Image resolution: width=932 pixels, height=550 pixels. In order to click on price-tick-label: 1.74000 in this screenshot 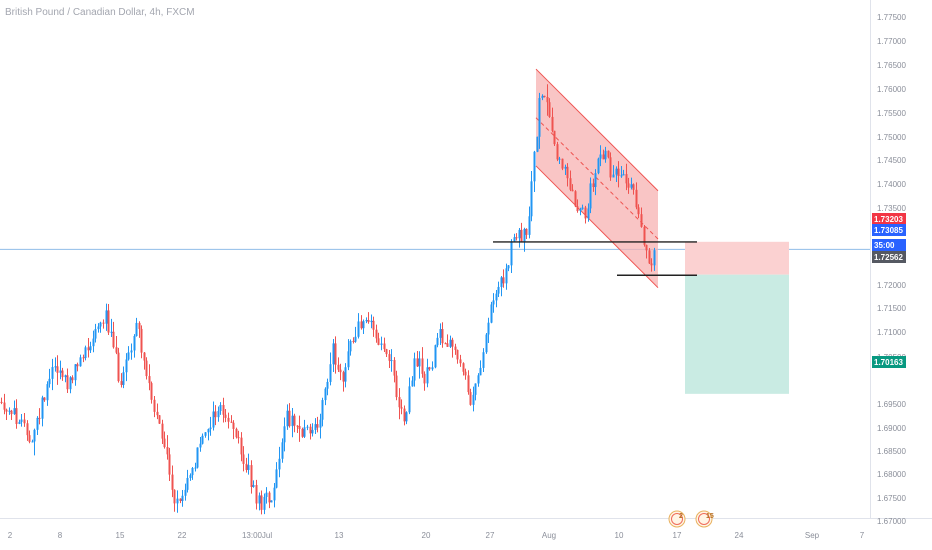, I will do `click(891, 184)`.